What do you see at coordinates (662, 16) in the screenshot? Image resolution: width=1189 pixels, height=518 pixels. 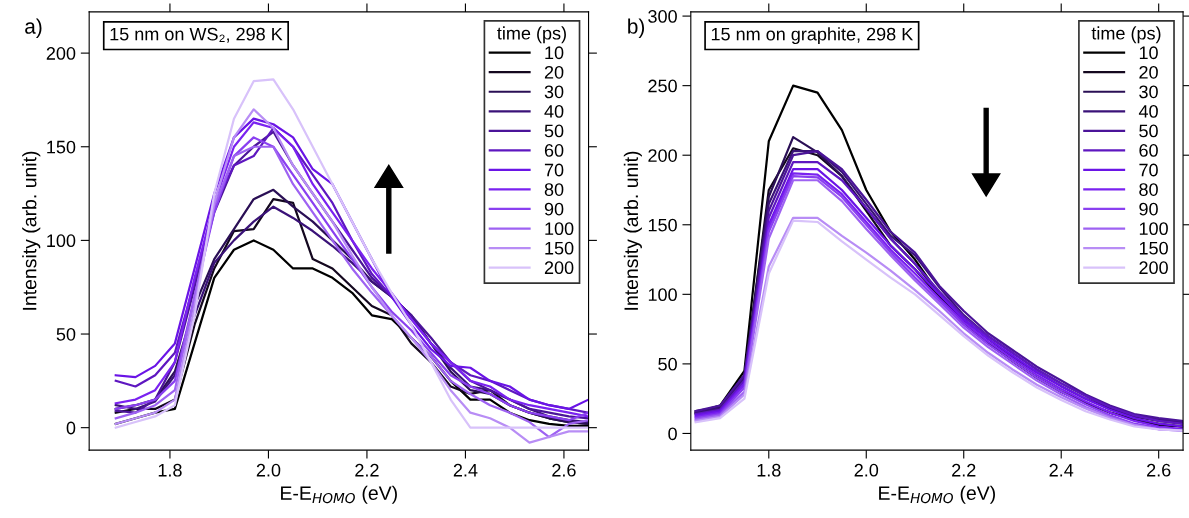 I see `y-tick-label: 300` at bounding box center [662, 16].